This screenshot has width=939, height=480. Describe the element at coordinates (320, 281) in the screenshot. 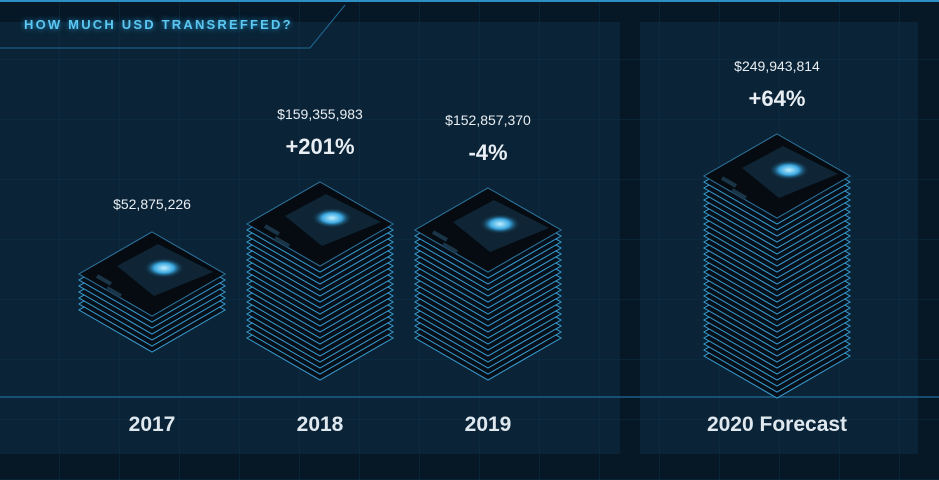

I see `stack-bar-2018` at that location.